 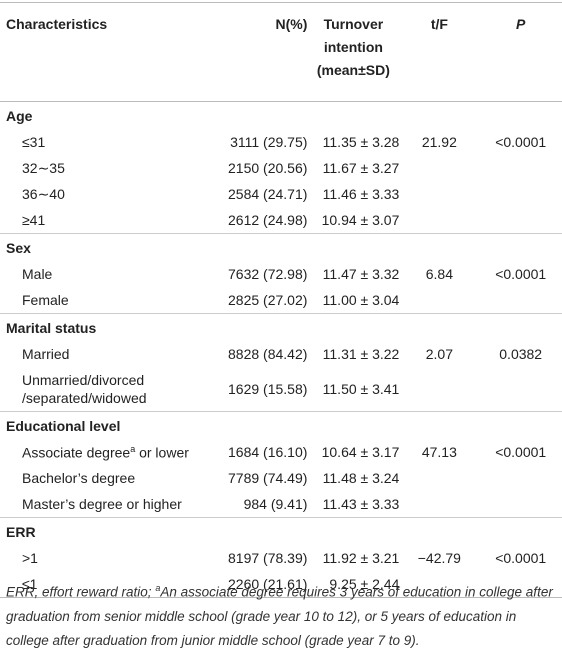 I want to click on data-row: ≤31 3111 (29.75) 11.35 ± 3.28 21.92 <0.0001, so click(x=281, y=142).